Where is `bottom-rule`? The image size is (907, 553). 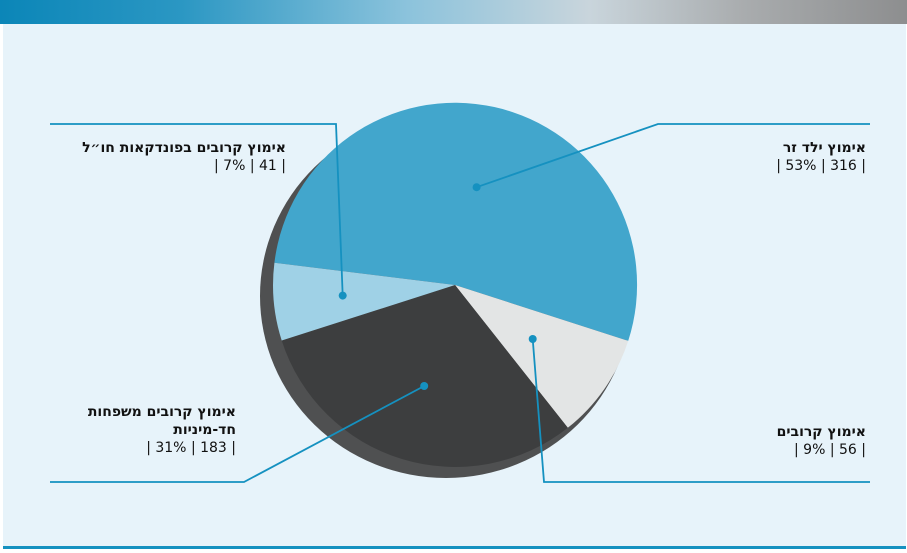 bottom-rule is located at coordinates (454, 547).